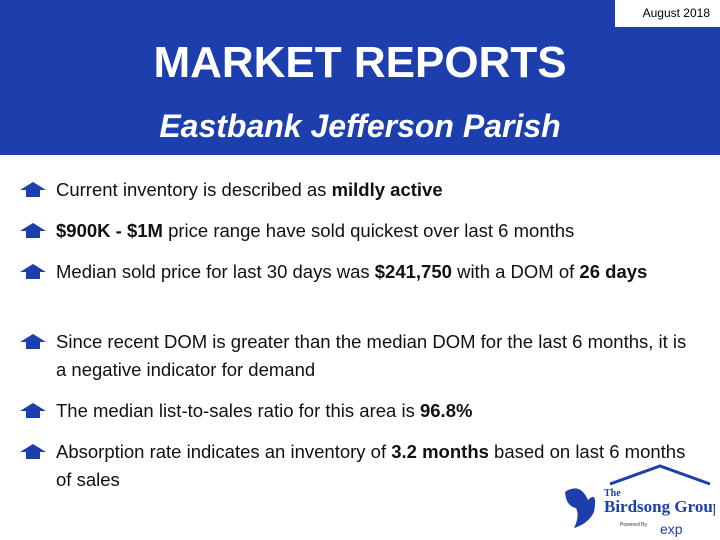  Describe the element at coordinates (387, 189) in the screenshot. I see `bold-text: mildly active` at that location.